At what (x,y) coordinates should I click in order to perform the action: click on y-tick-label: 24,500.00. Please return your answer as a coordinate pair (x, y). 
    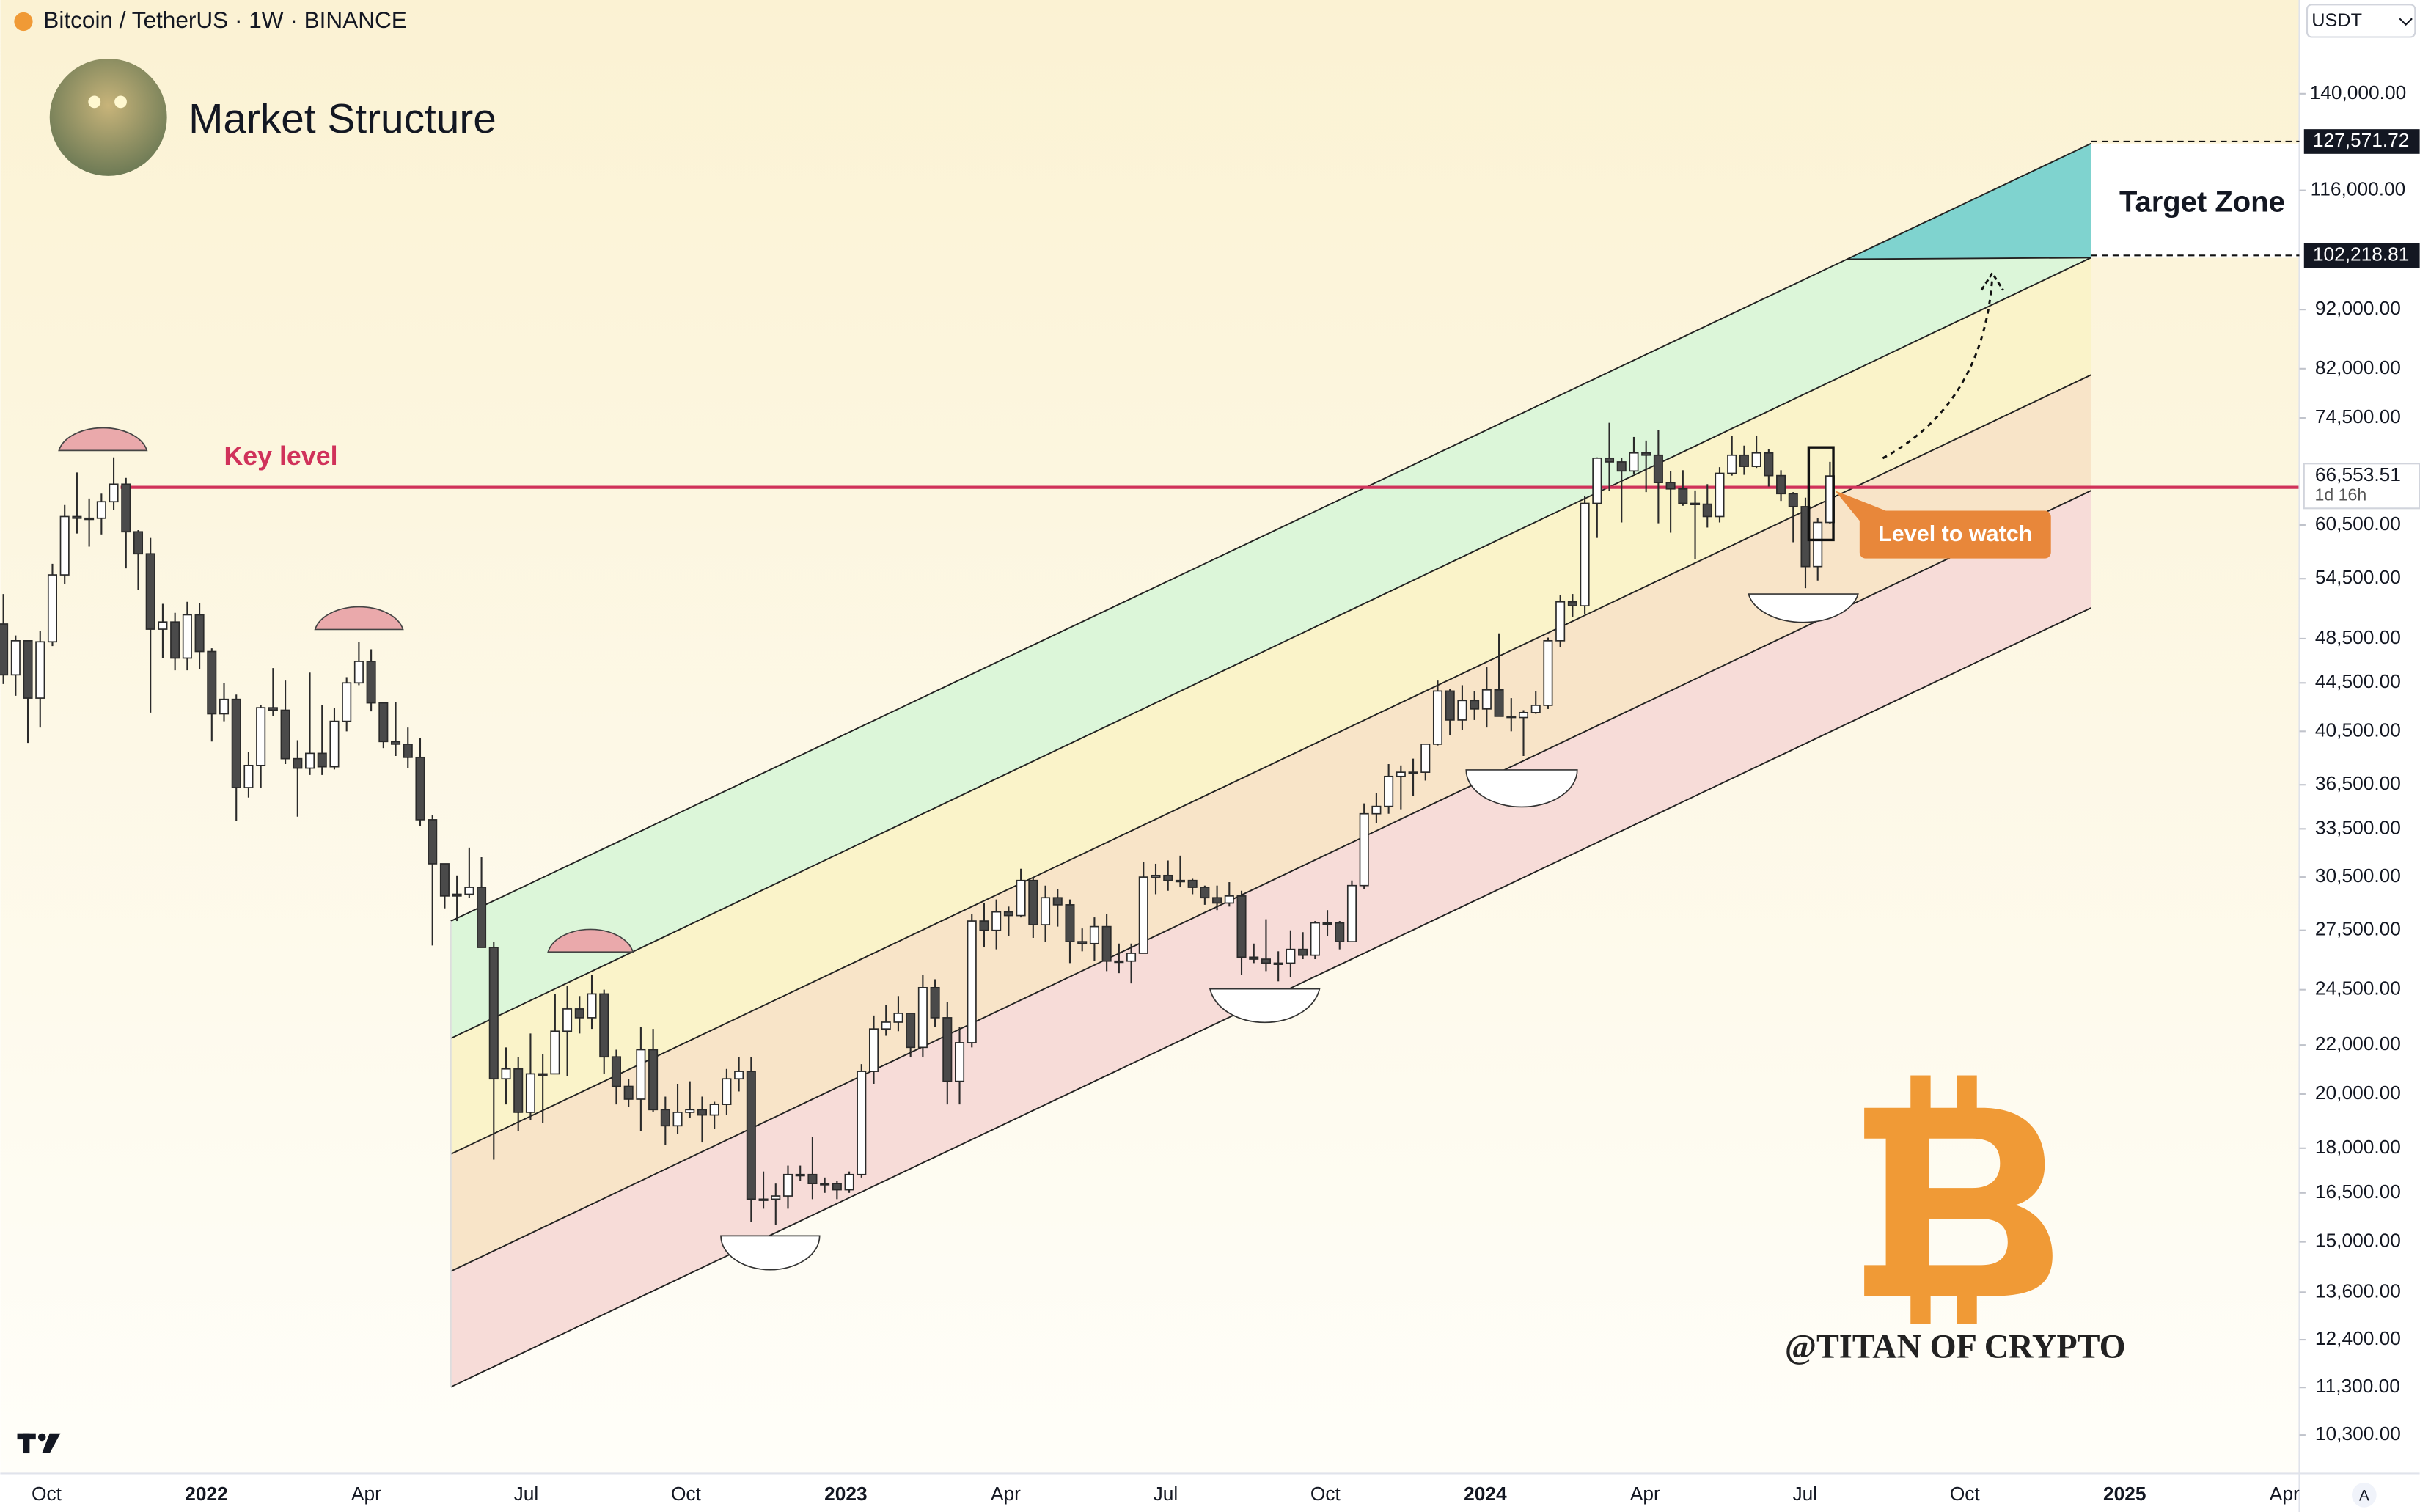
    Looking at the image, I should click on (2358, 988).